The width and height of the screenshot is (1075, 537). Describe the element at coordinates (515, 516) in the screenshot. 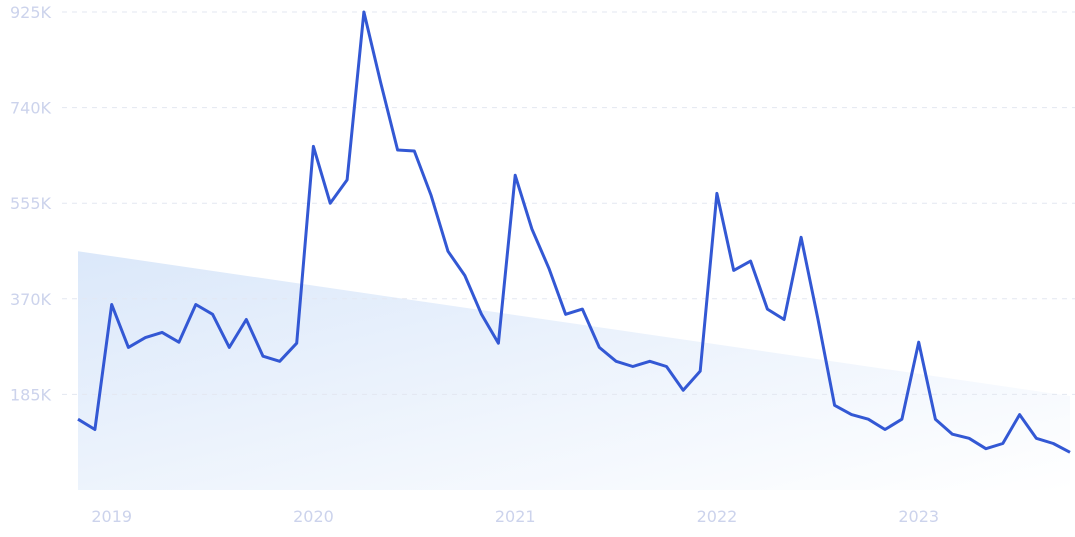

I see `x-tick-label: 2021` at that location.